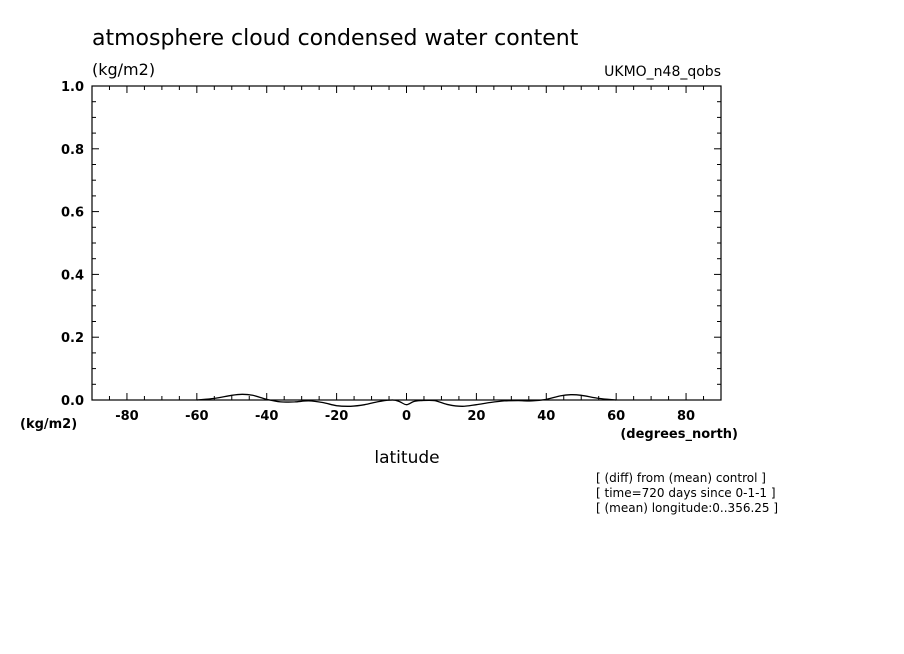 Image resolution: width=904 pixels, height=654 pixels. I want to click on x-tick-label: -20, so click(337, 416).